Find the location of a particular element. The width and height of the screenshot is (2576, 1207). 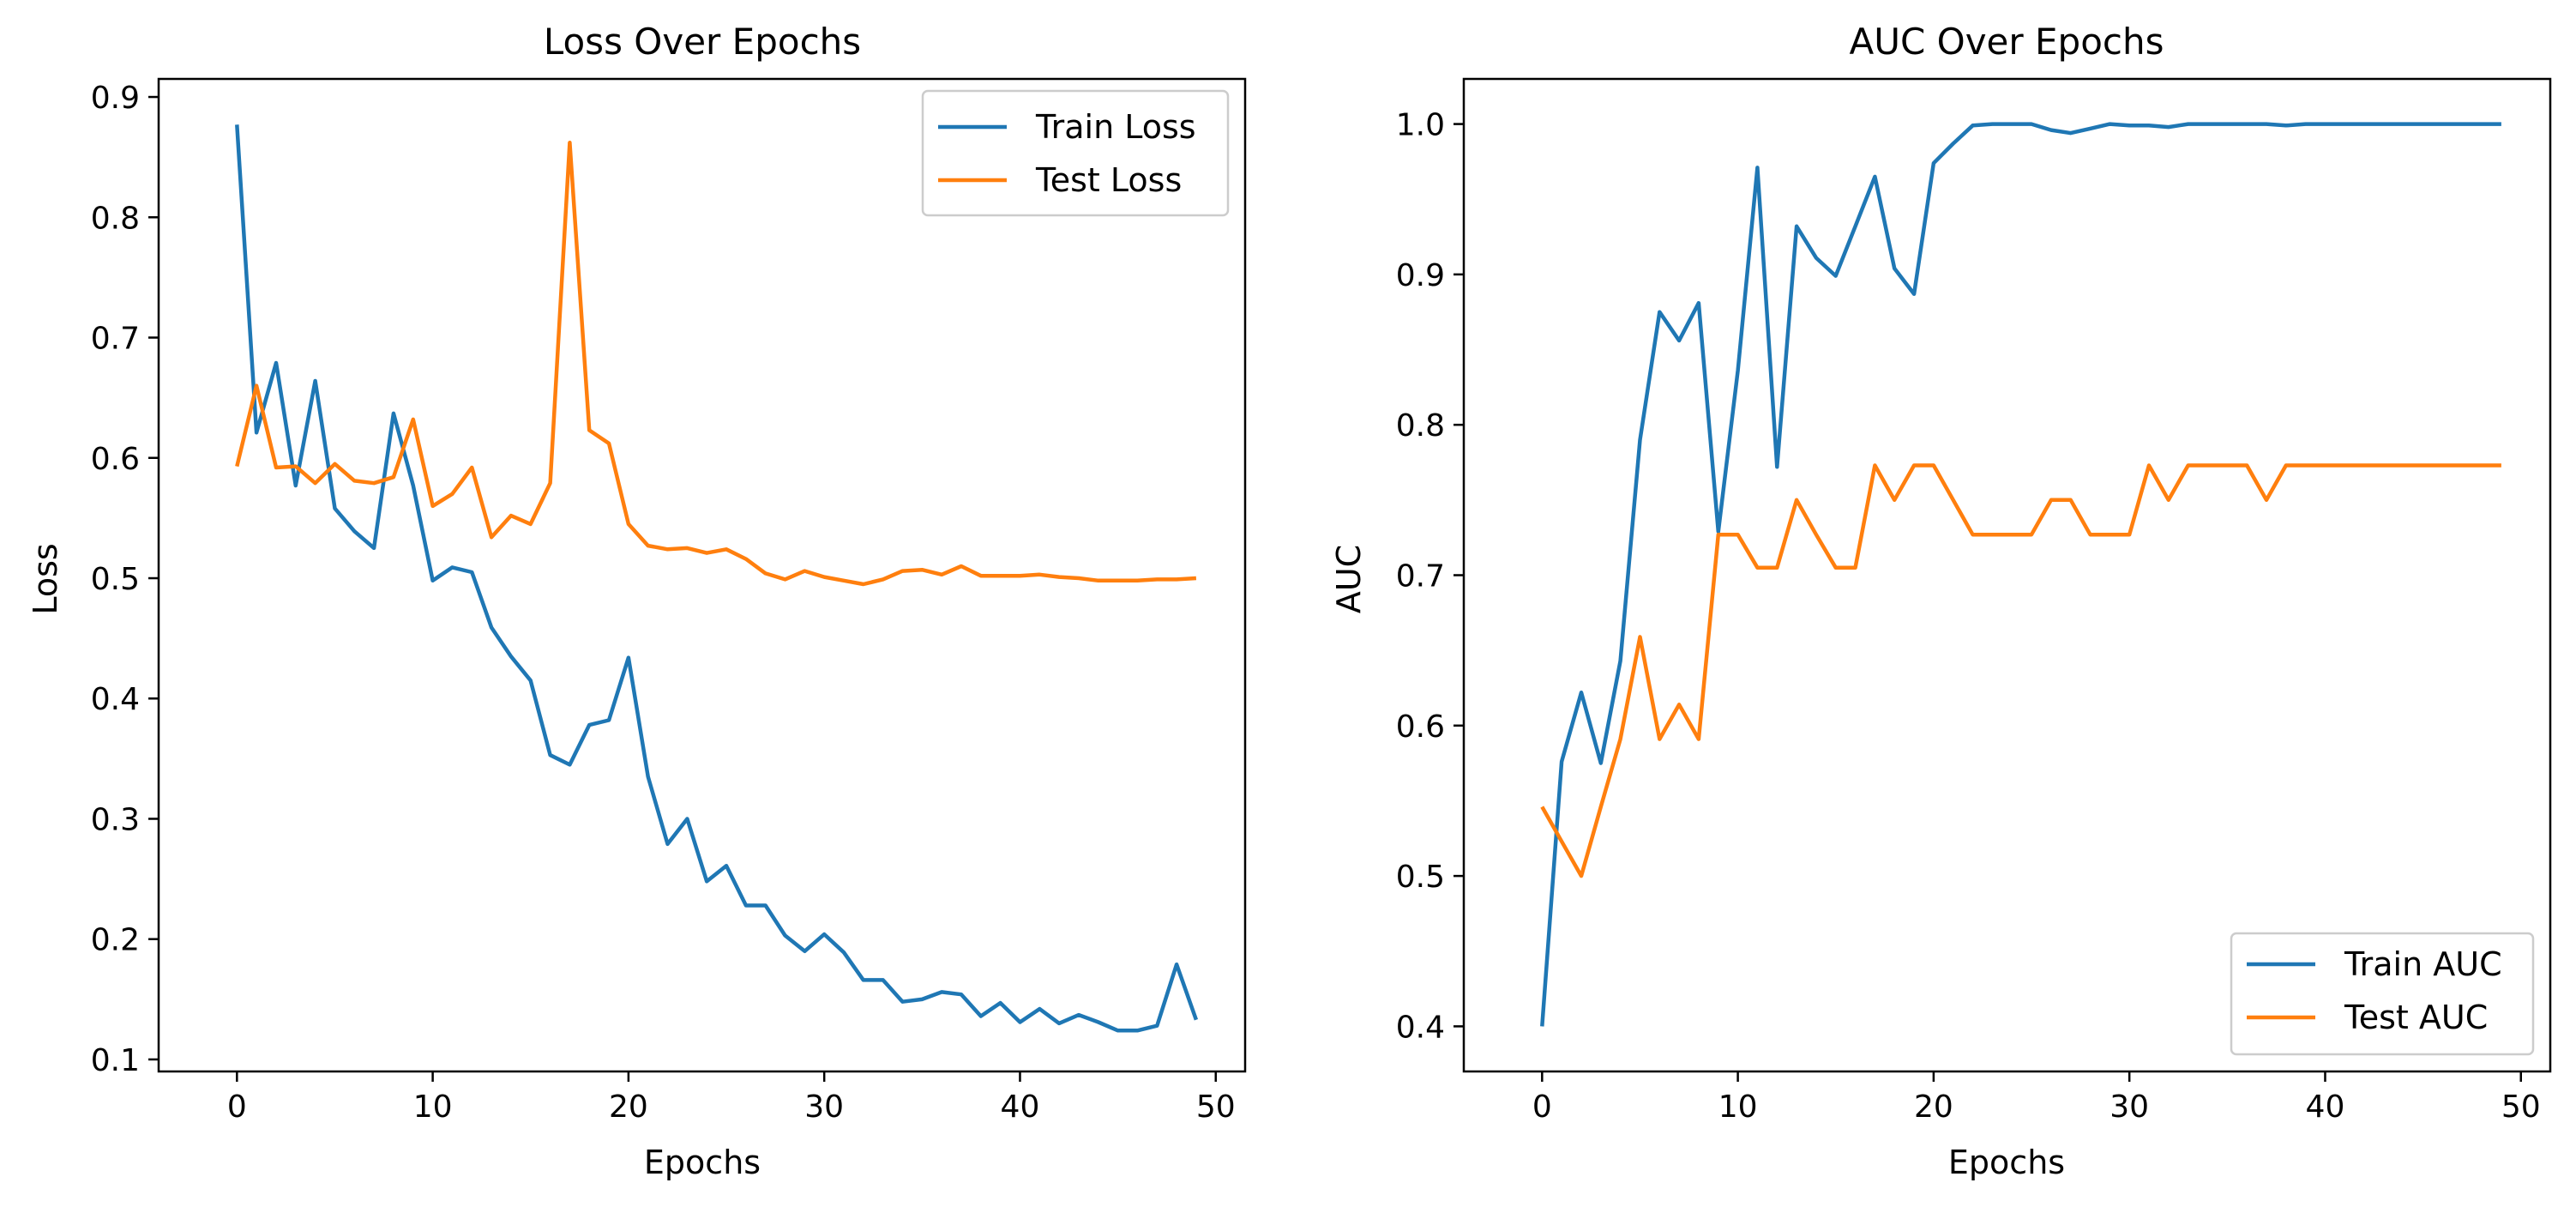

legend: Train Loss Test Loss is located at coordinates (1075, 153).